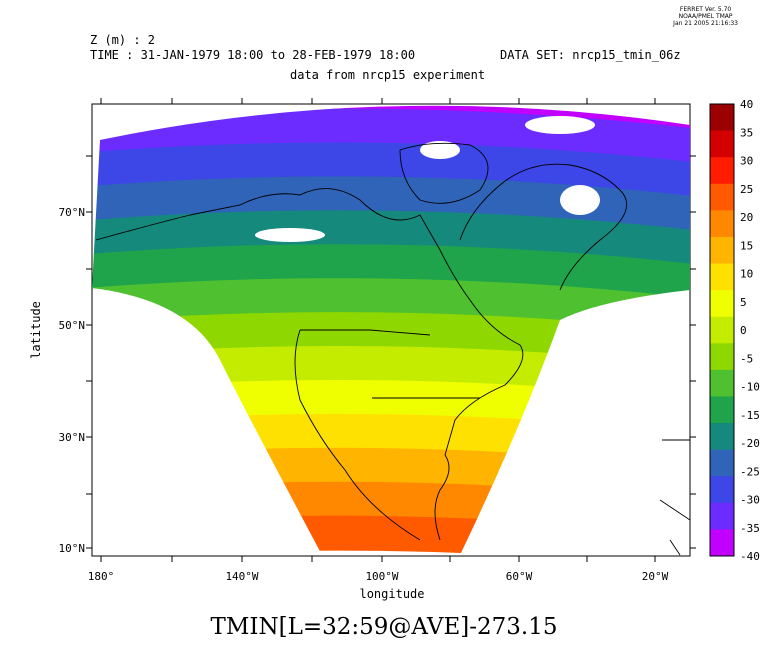 This screenshot has width=768, height=662. What do you see at coordinates (519, 576) in the screenshot?
I see `x-tick-label: 60°W` at bounding box center [519, 576].